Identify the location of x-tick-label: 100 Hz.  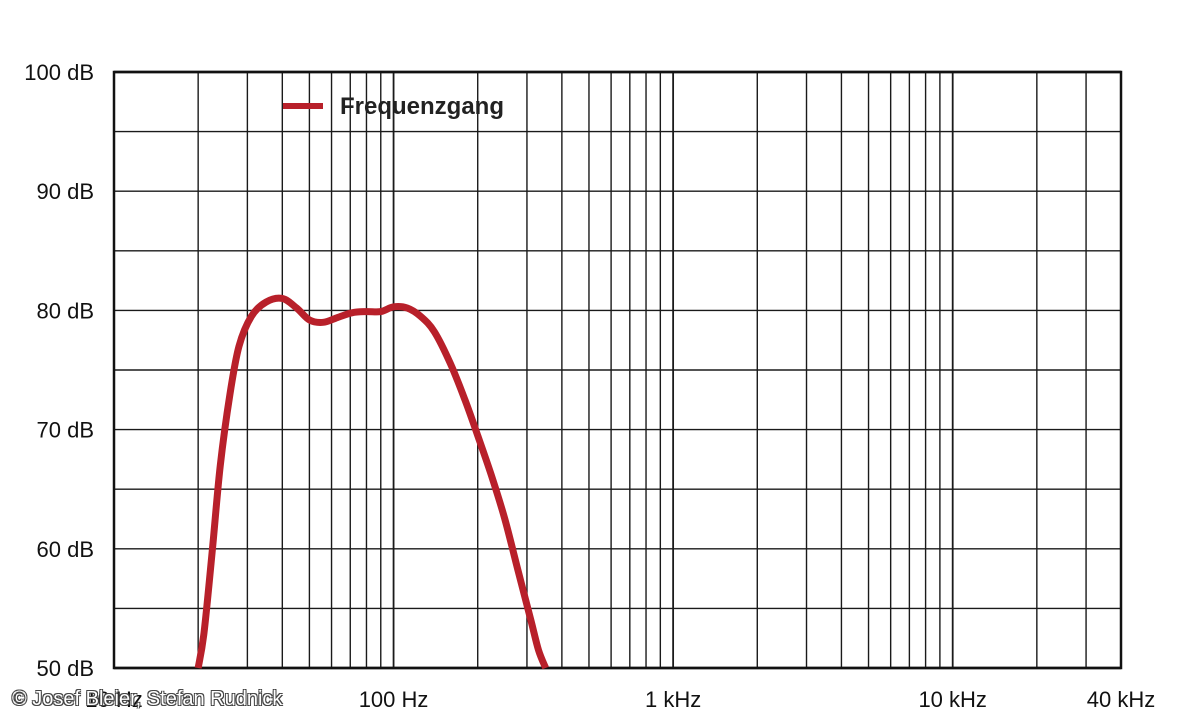
(394, 699).